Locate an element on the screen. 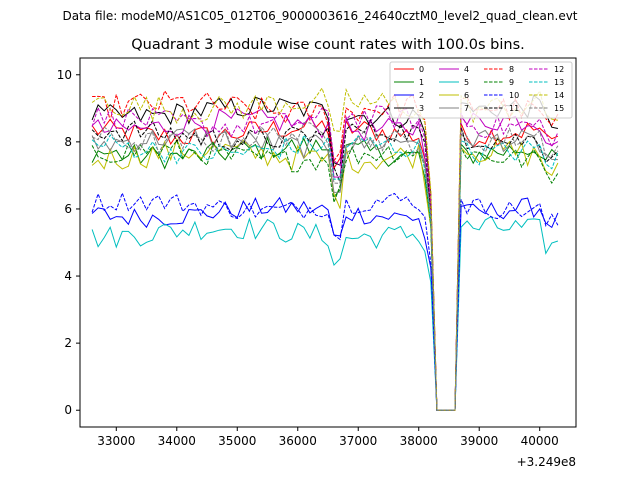 The height and width of the screenshot is (480, 640). legend-label-9: 9 is located at coordinates (511, 82).